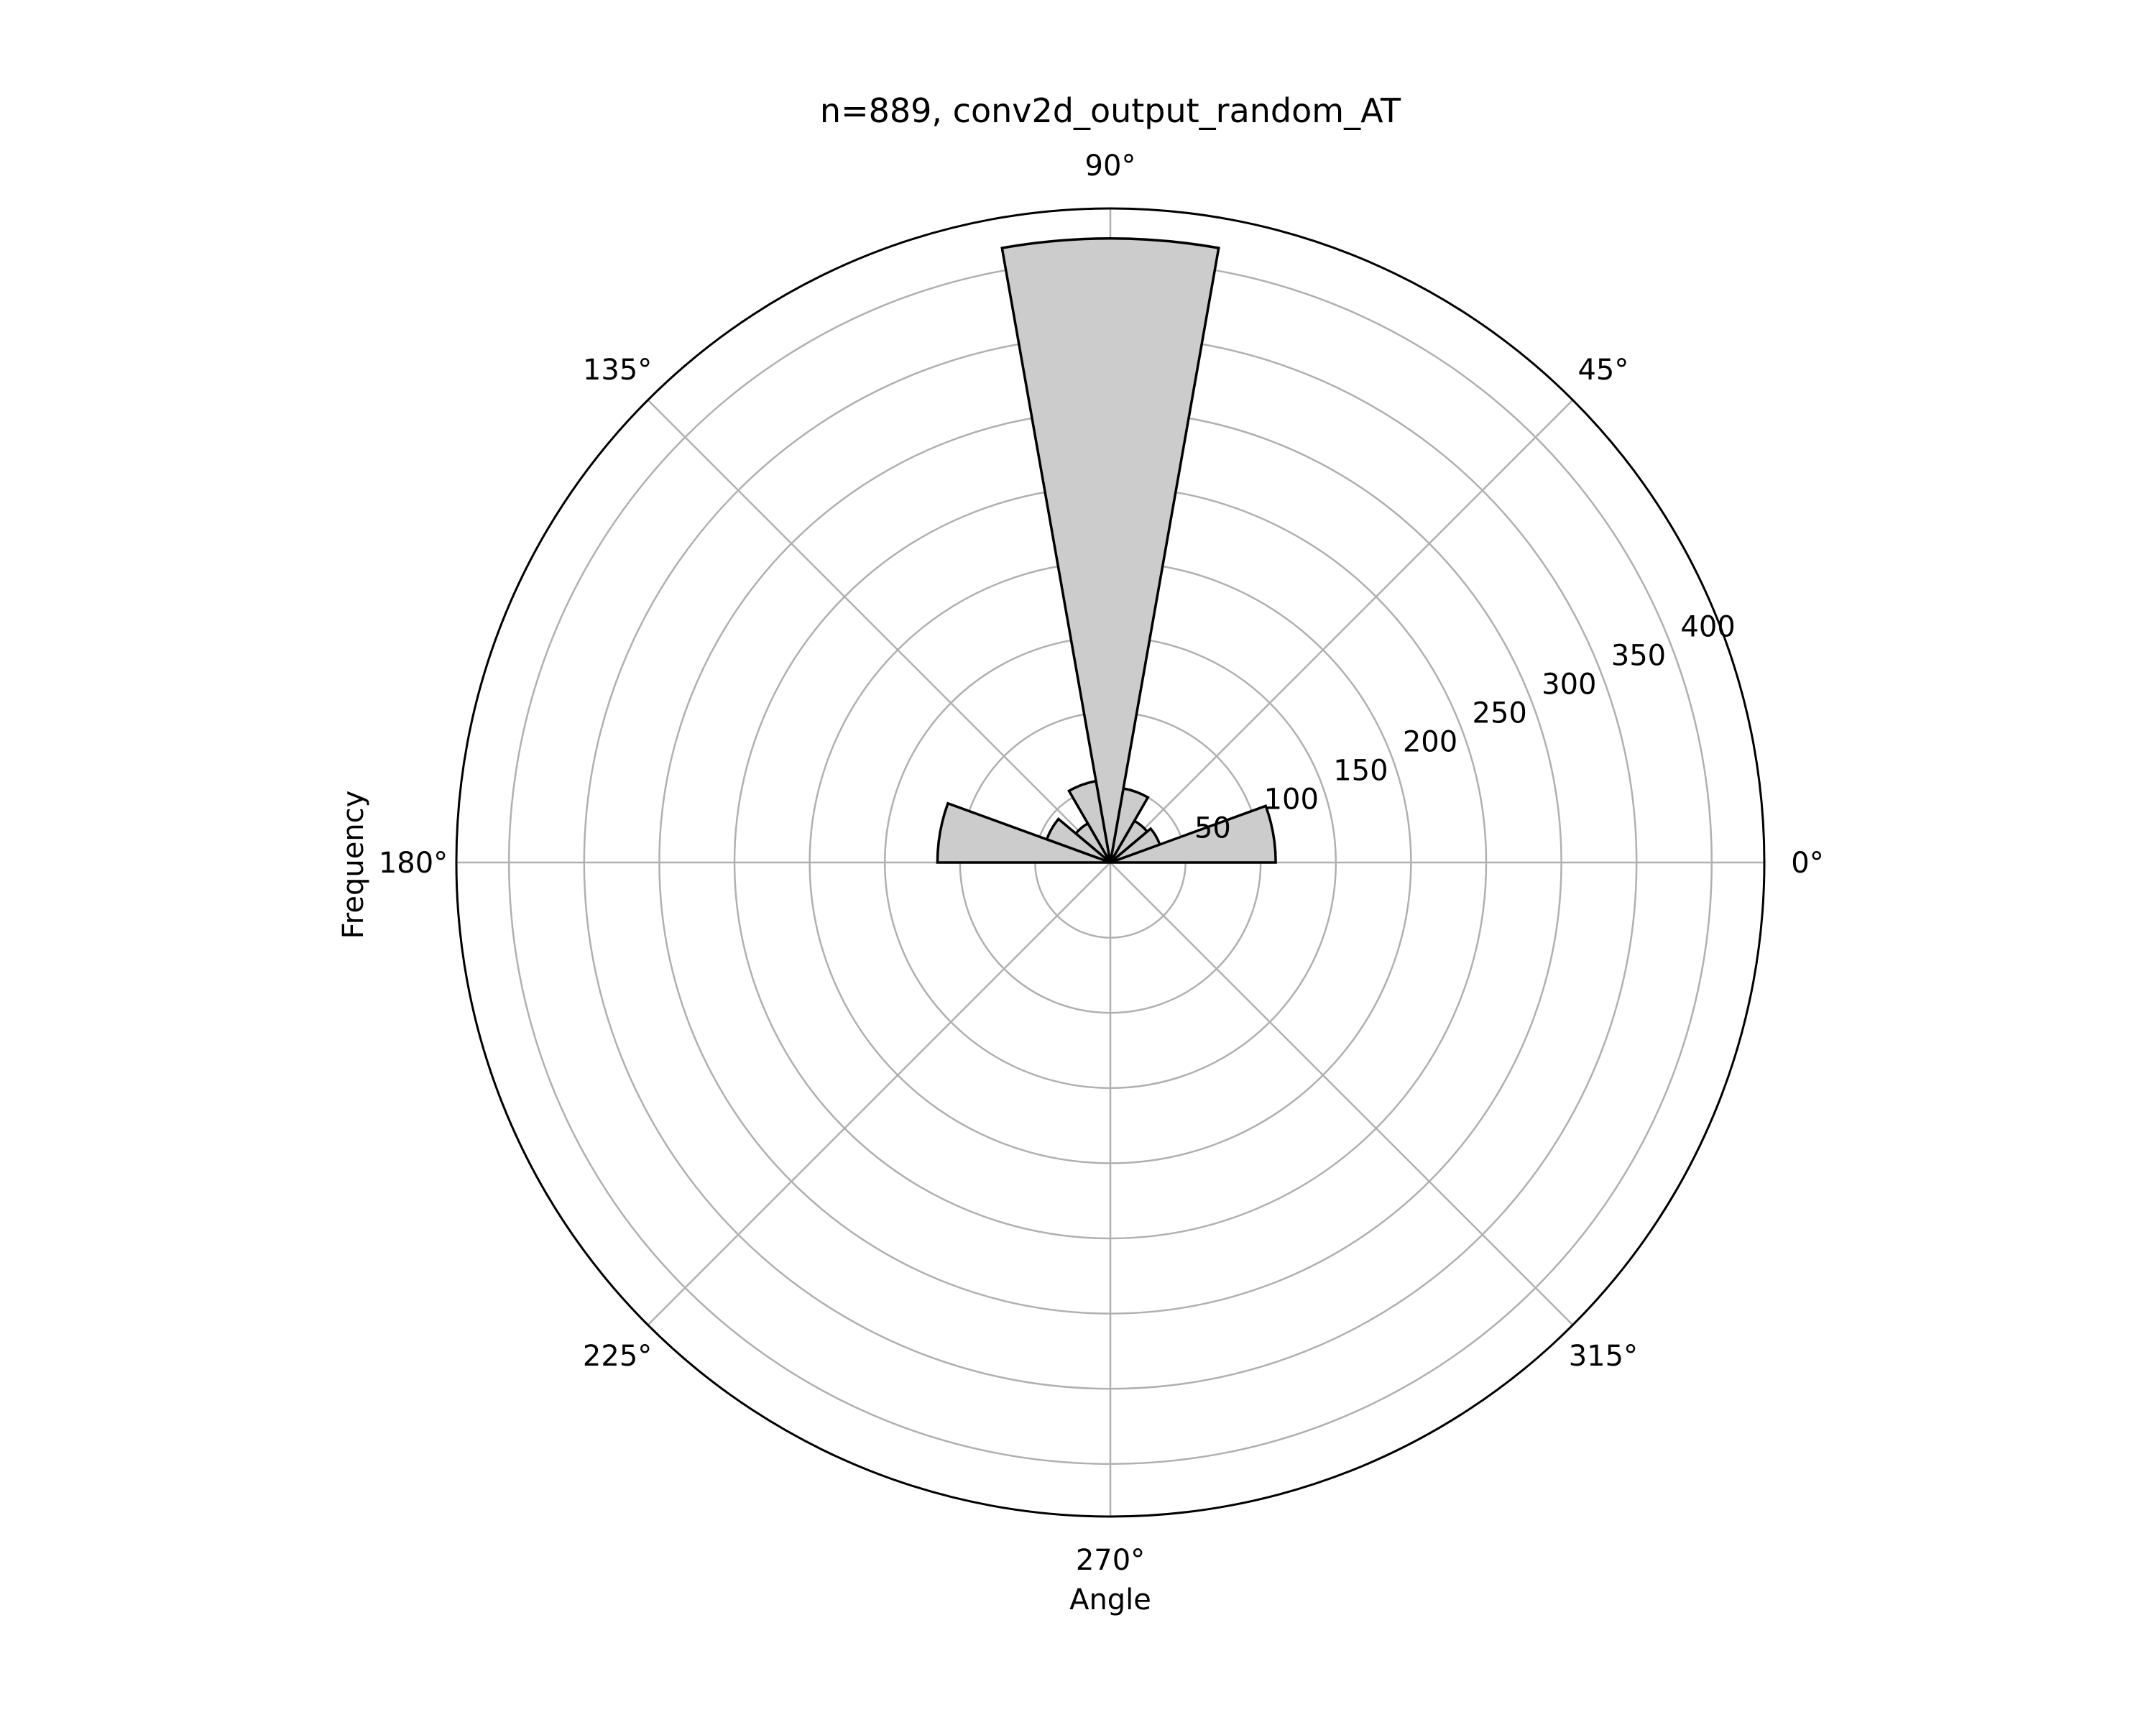  Describe the element at coordinates (1360, 770) in the screenshot. I see `radial-tick-label-150: 150` at that location.